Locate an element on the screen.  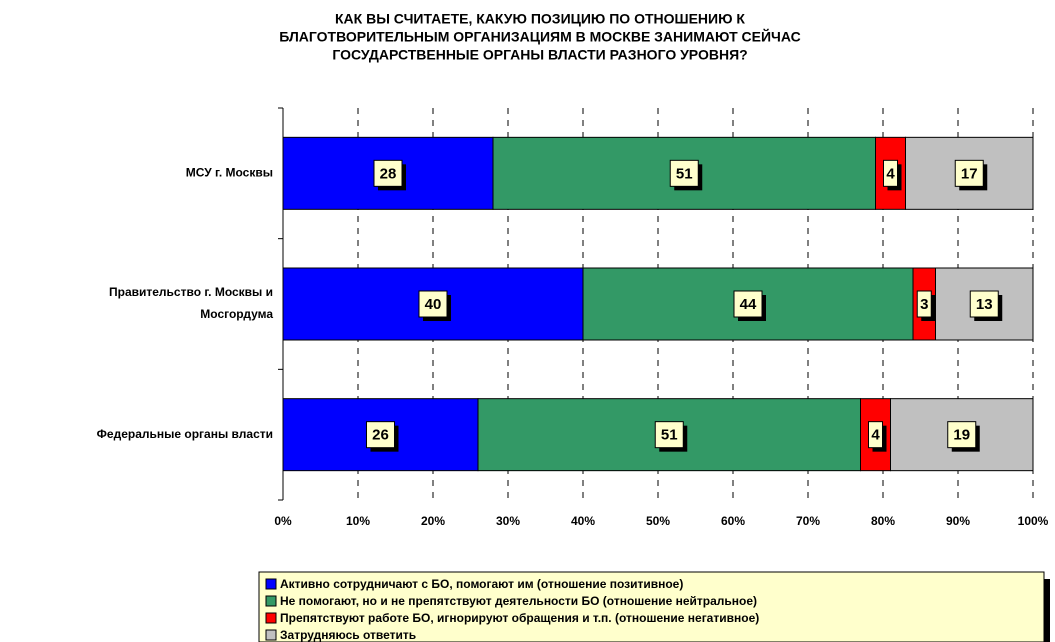
x-tick-label: 80% is located at coordinates (883, 521).